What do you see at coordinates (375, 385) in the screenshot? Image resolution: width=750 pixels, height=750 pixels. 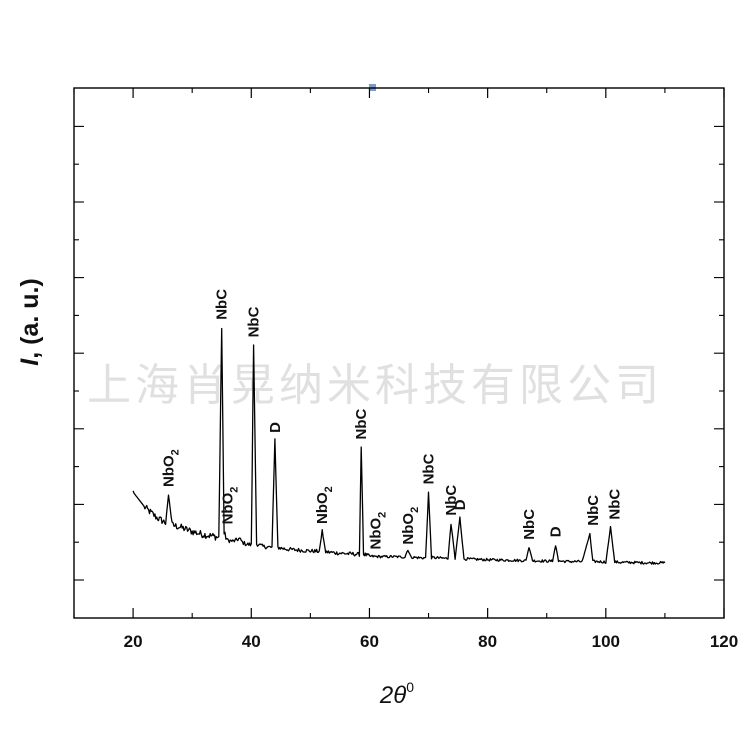 I see `watermark-text: 上海肖晃纳米科技有限公司` at bounding box center [375, 385].